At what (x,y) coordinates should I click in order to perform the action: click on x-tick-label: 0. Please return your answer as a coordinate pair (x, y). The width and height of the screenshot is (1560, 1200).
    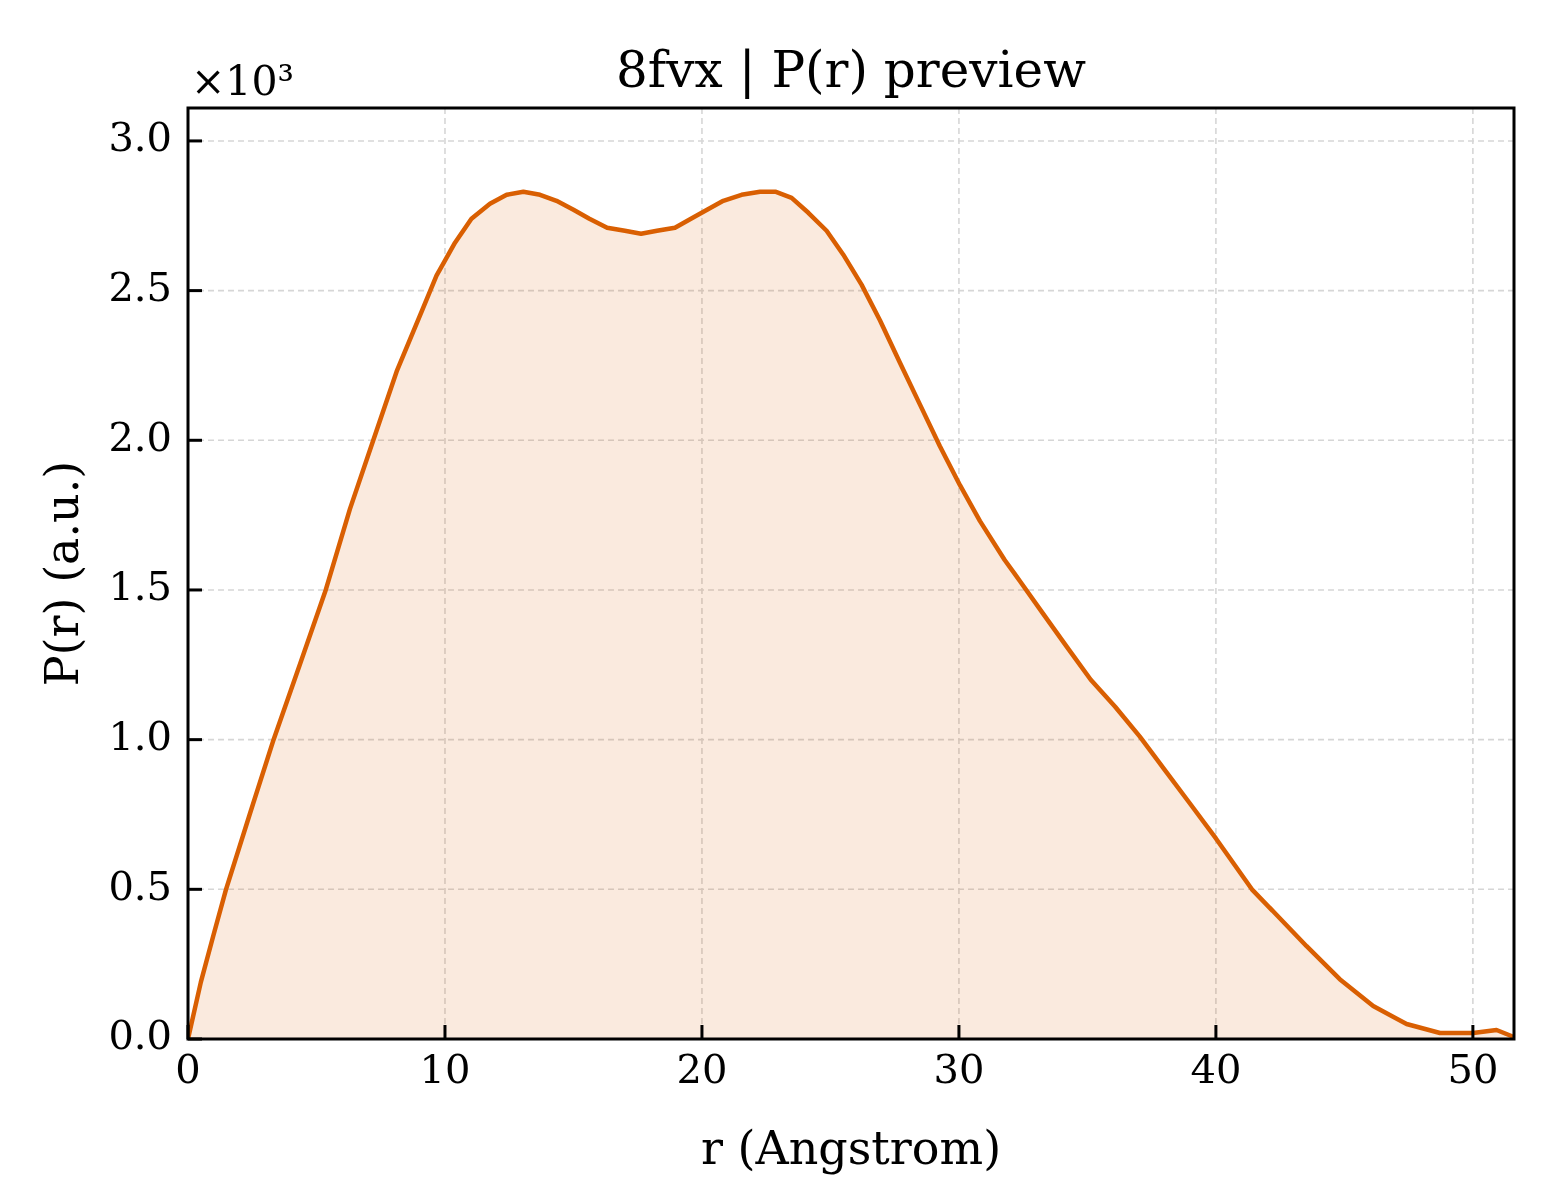
    Looking at the image, I should click on (188, 1069).